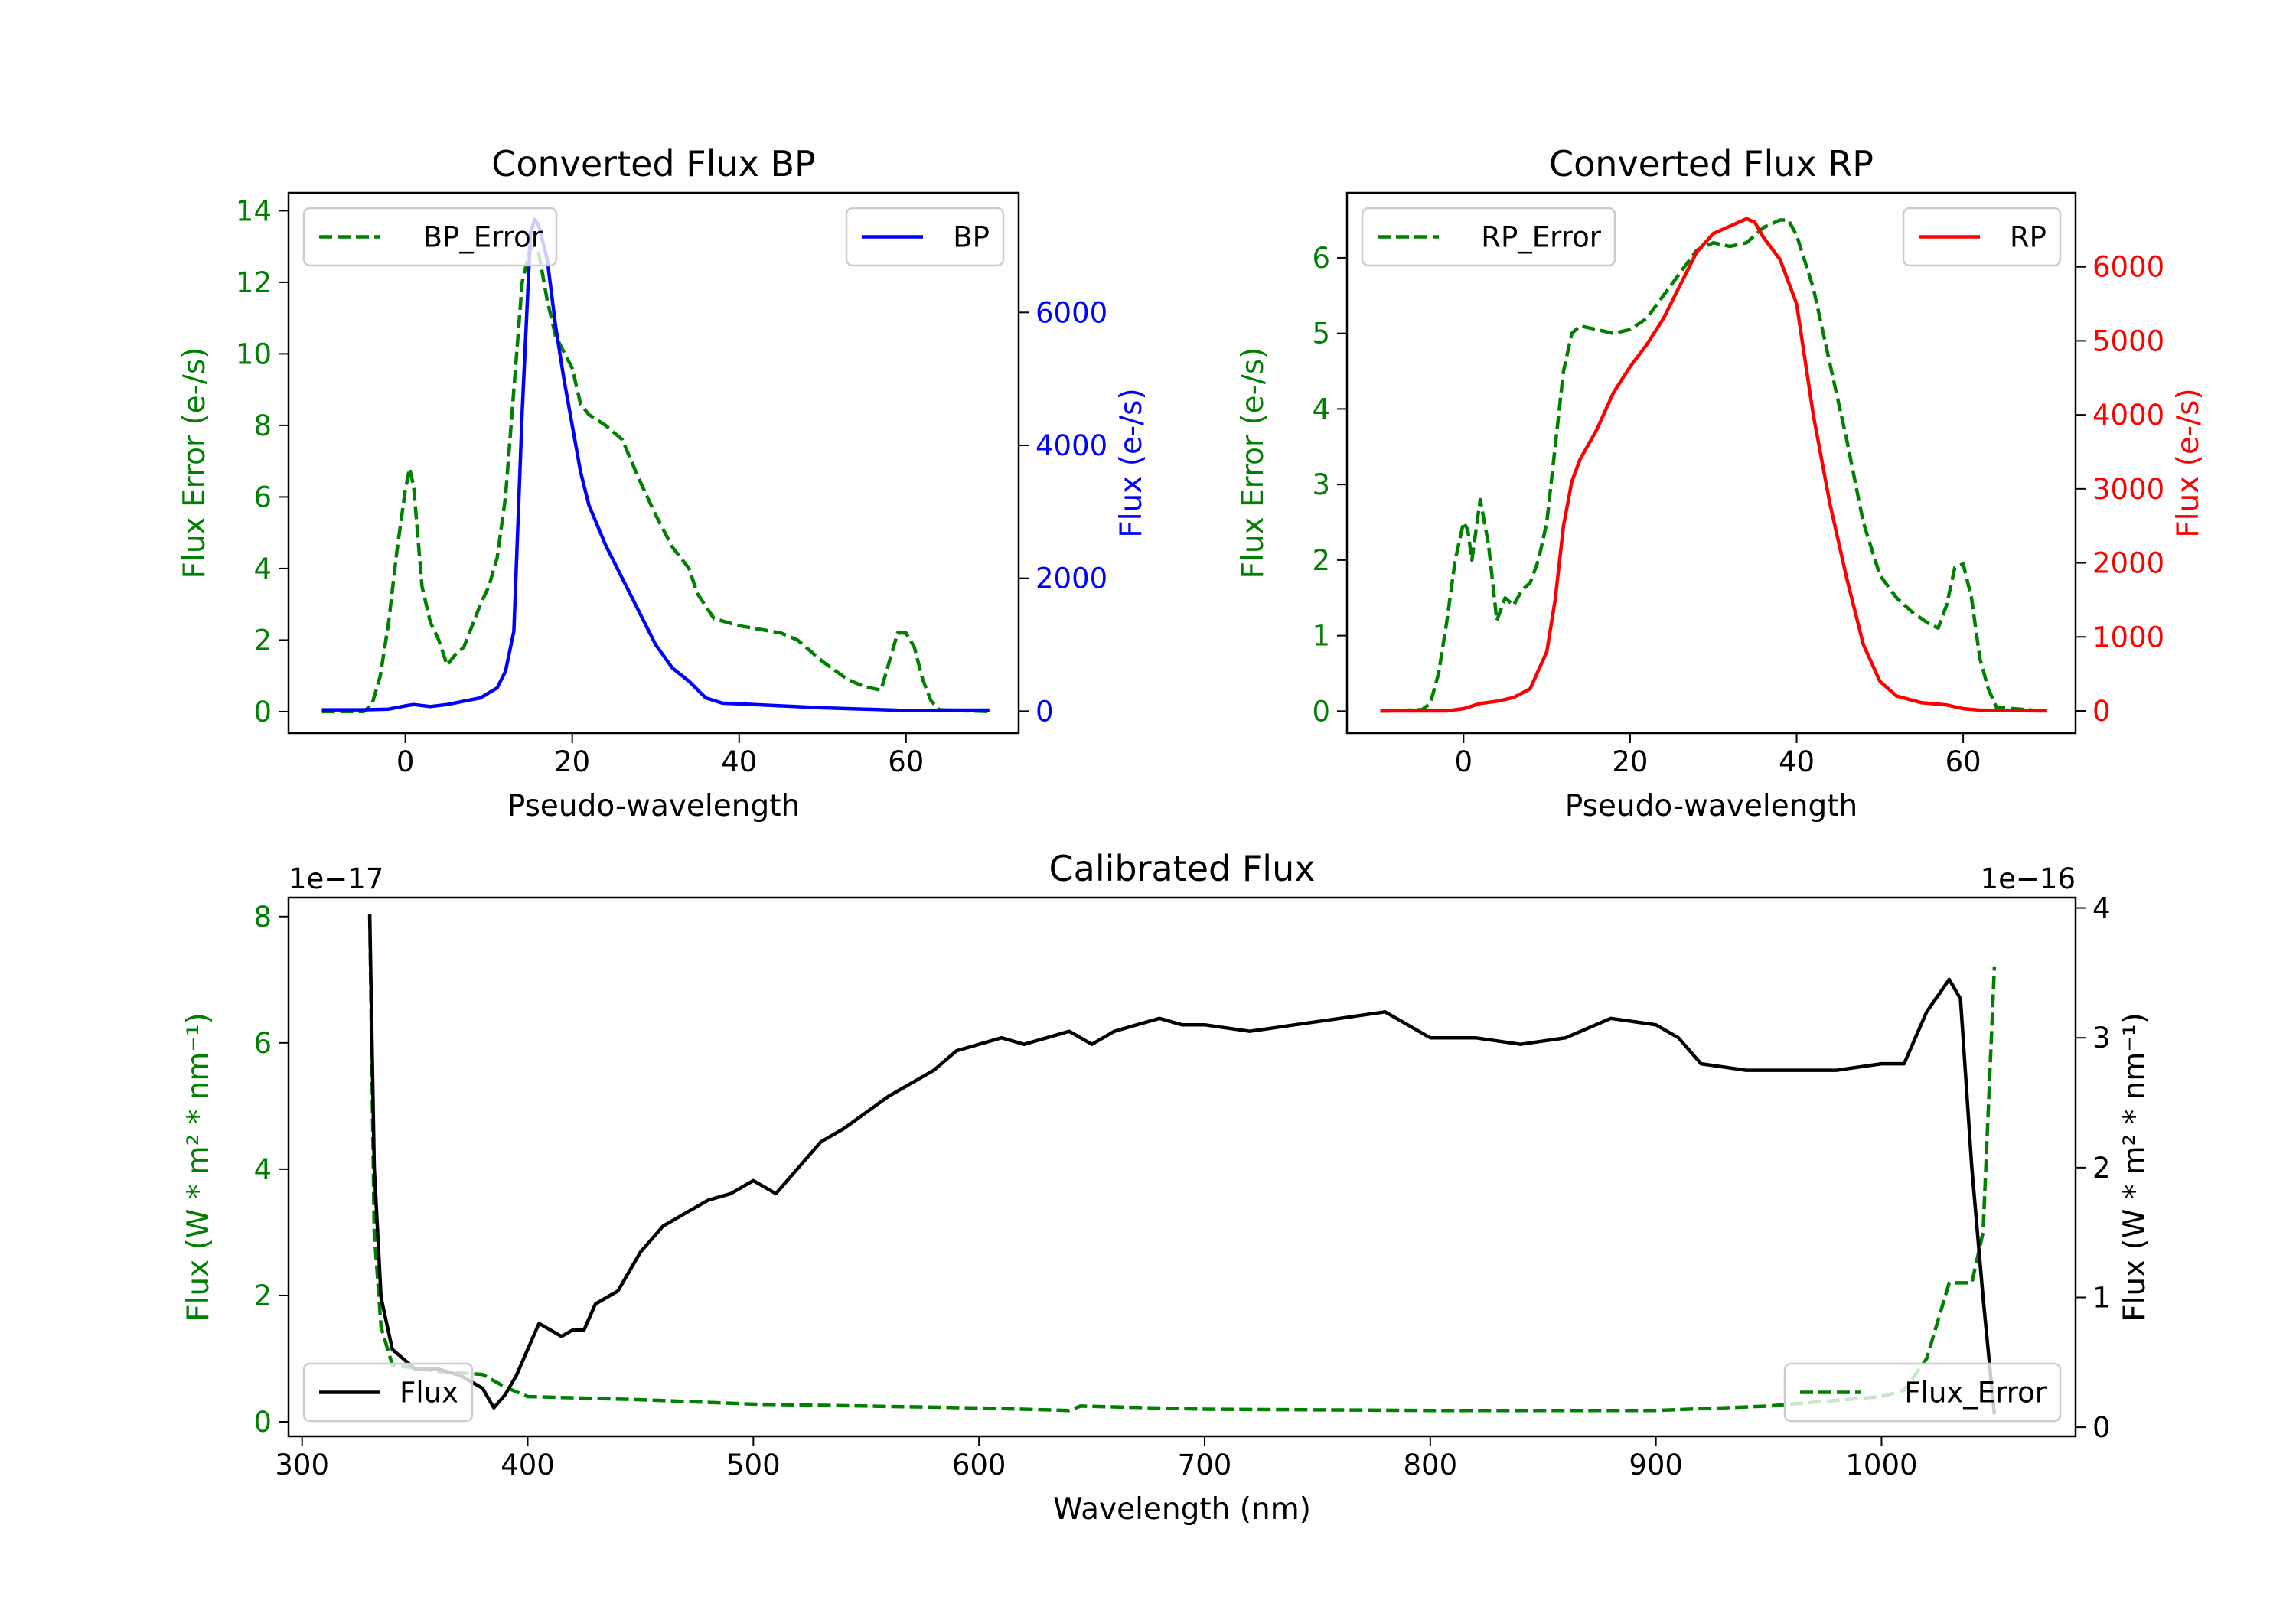 Image resolution: width=2296 pixels, height=1607 pixels. Describe the element at coordinates (653, 163) in the screenshot. I see `chart-title: Converted Flux BP` at that location.